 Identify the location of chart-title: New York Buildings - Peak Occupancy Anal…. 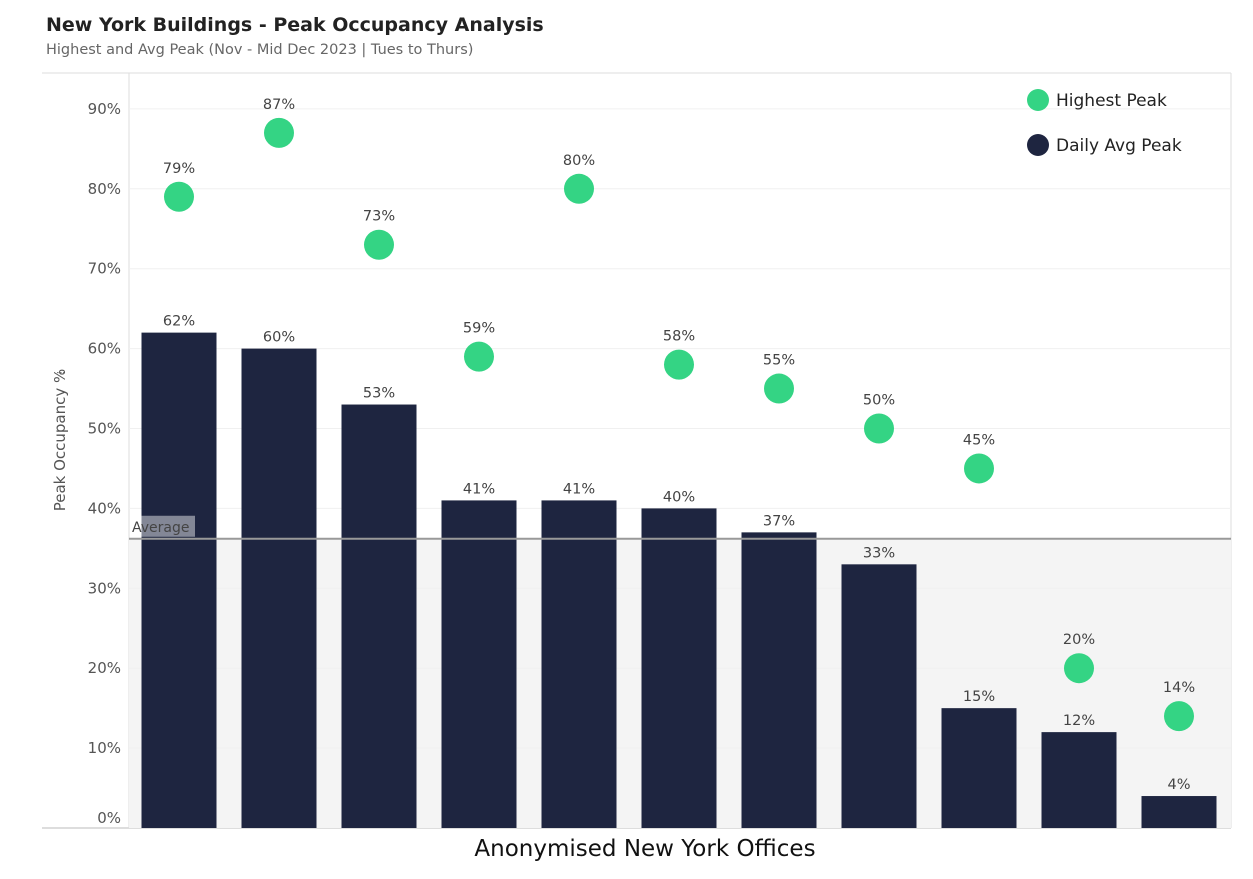
(295, 25).